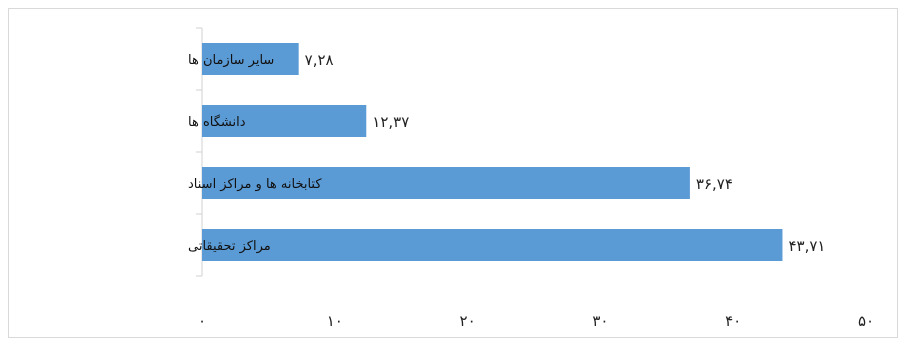 This screenshot has width=904, height=338. Describe the element at coordinates (866, 319) in the screenshot. I see `x-tick-label: ۵۰` at that location.